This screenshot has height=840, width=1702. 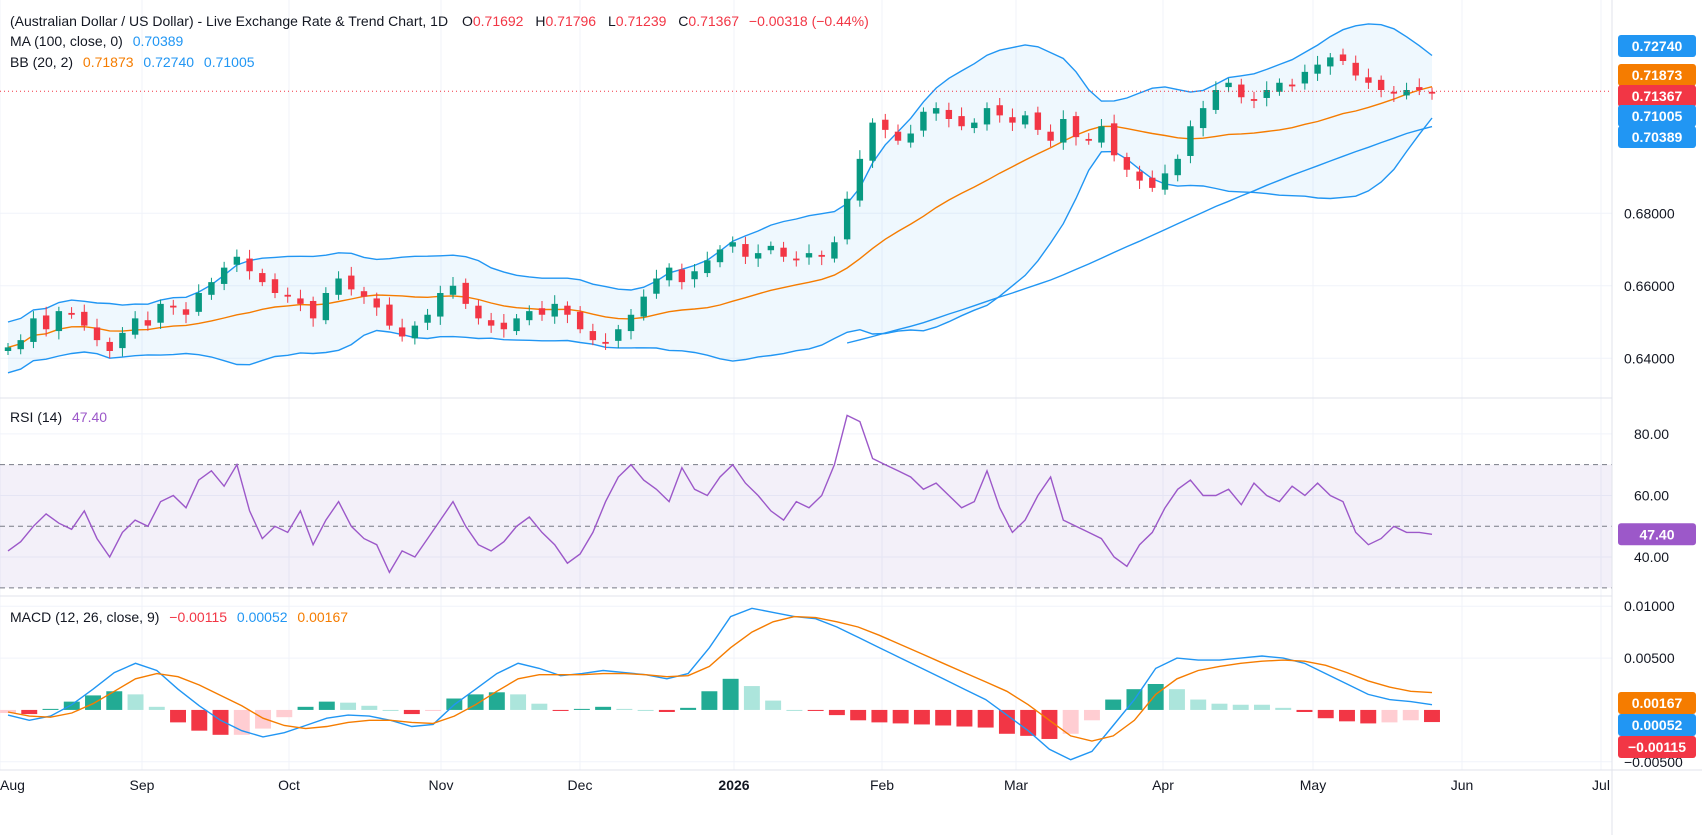 What do you see at coordinates (1649, 606) in the screenshot?
I see `macd-tick-label: 0.01000` at bounding box center [1649, 606].